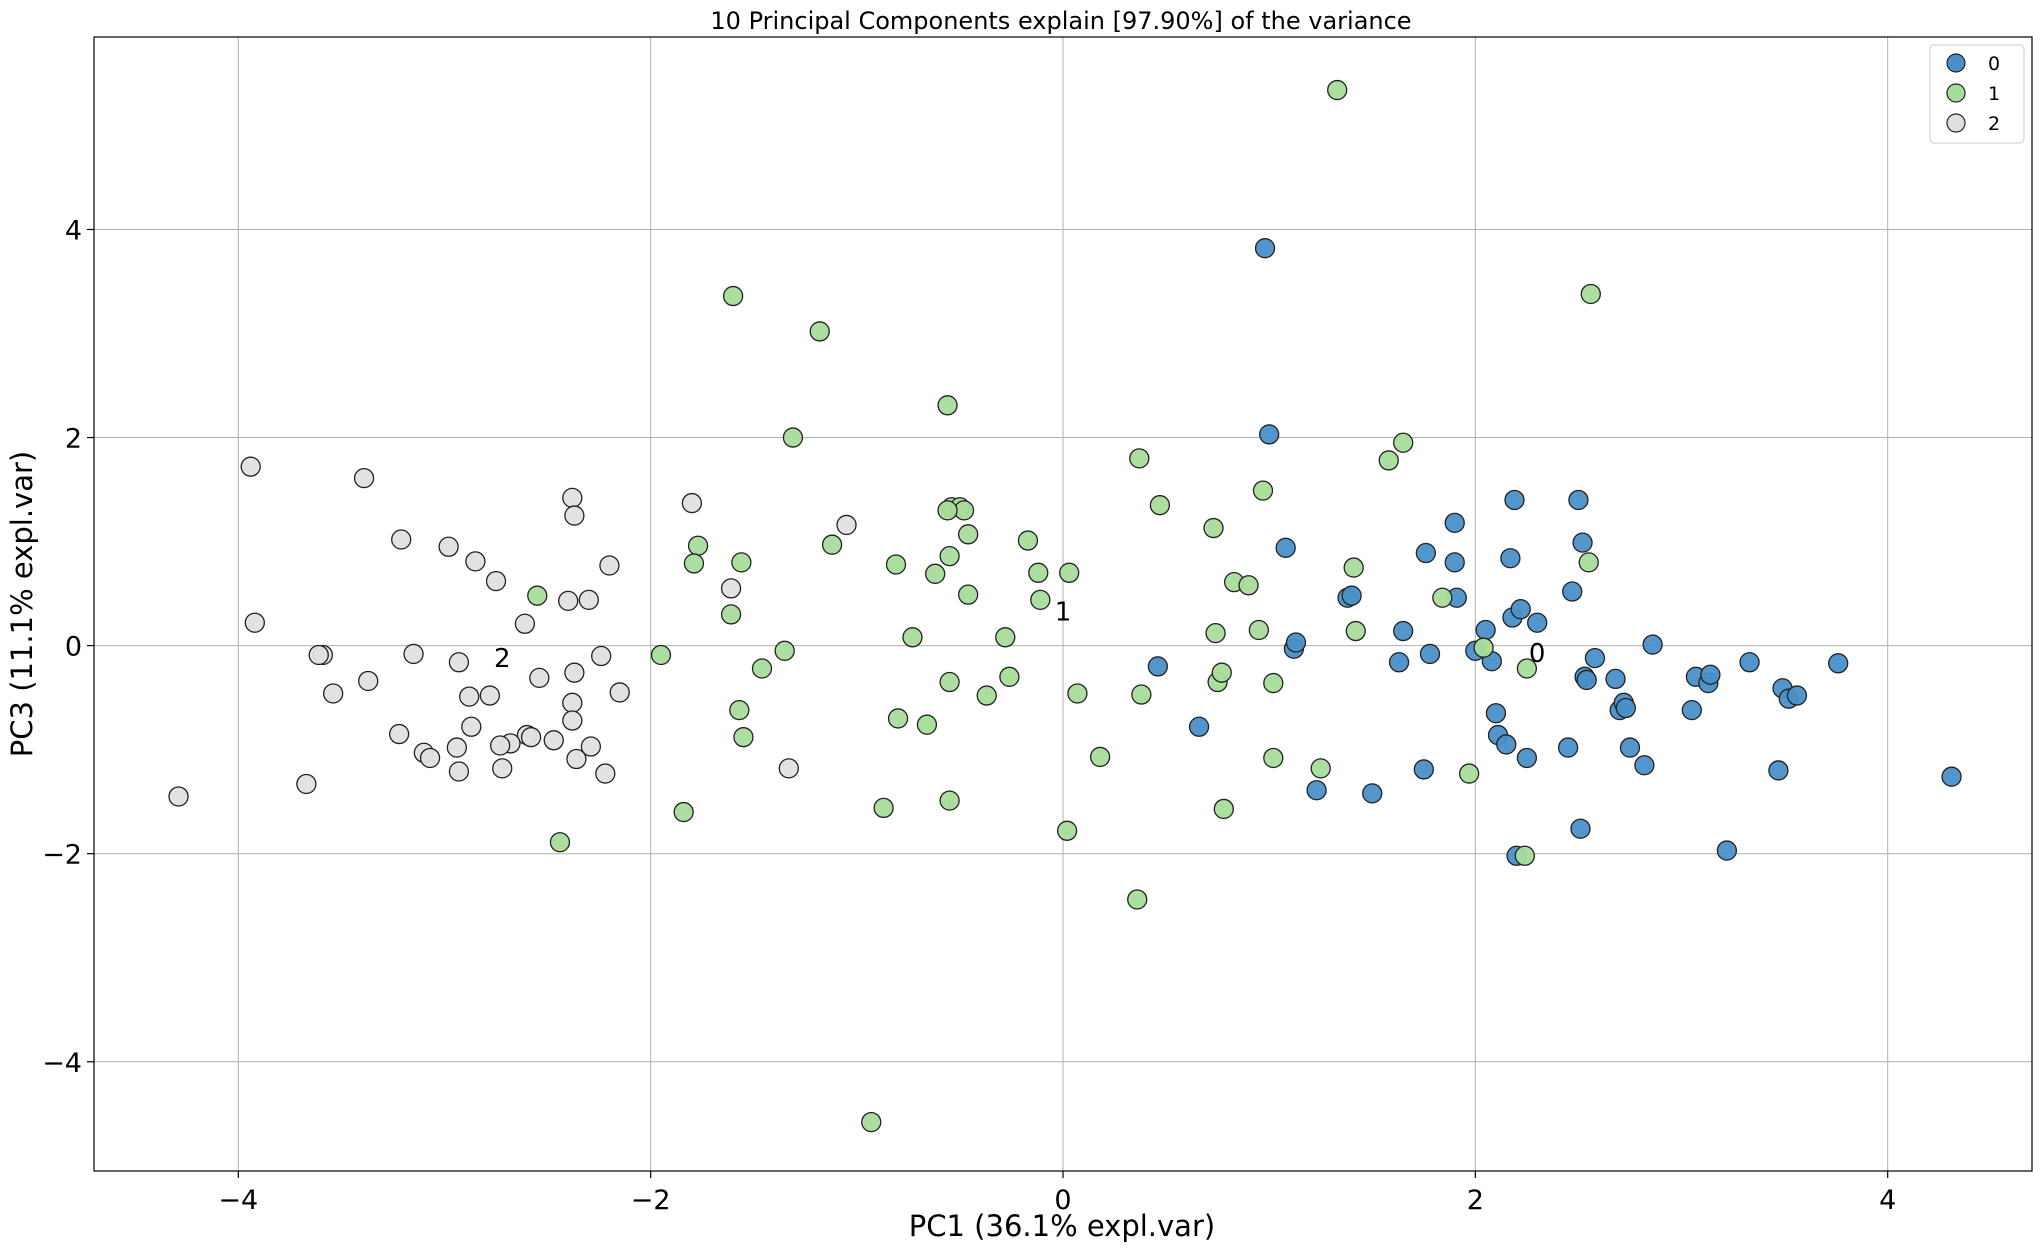  I want to click on legend-box, so click(1977, 94).